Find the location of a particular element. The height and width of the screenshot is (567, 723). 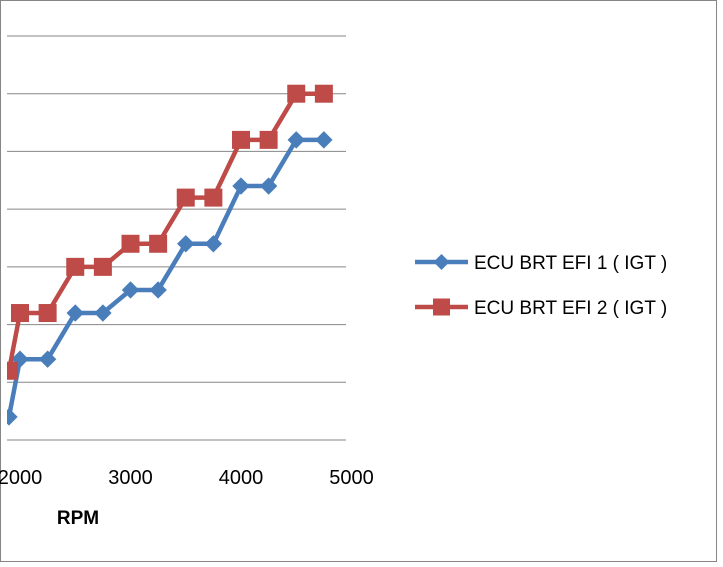

x-tick-label: 4000 is located at coordinates (241, 478).